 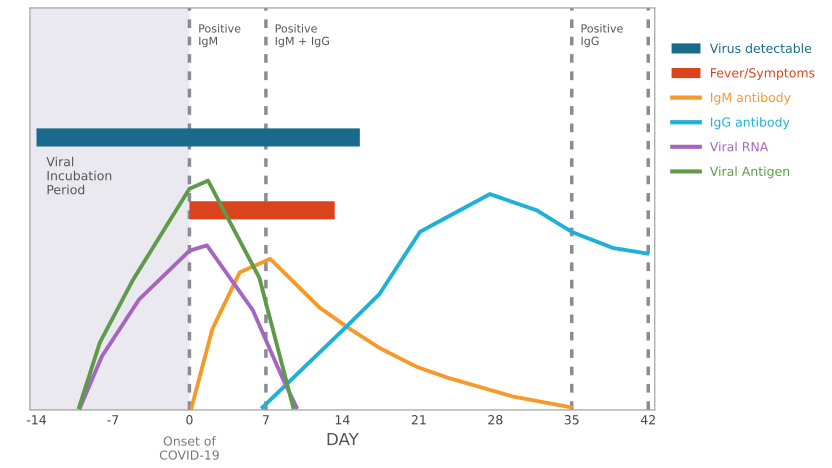 What do you see at coordinates (647, 419) in the screenshot?
I see `x-tick-label: 42` at bounding box center [647, 419].